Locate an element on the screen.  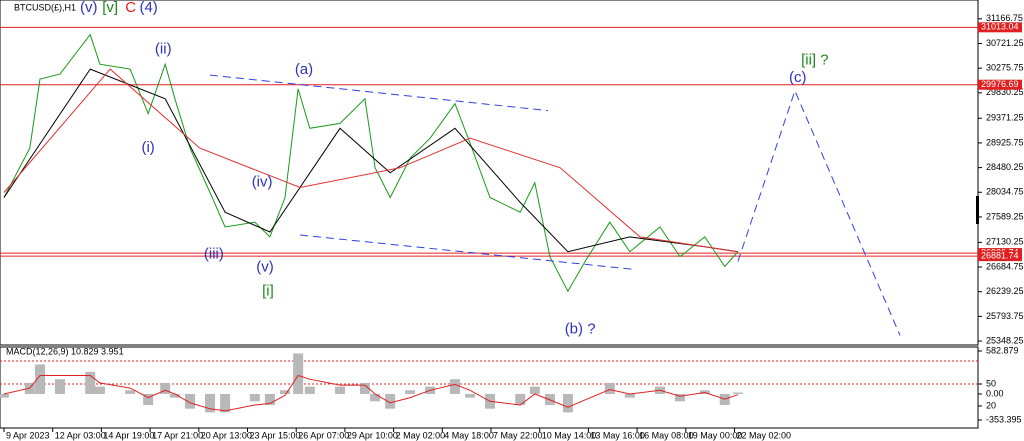
wave-label: (ii) is located at coordinates (163, 48).